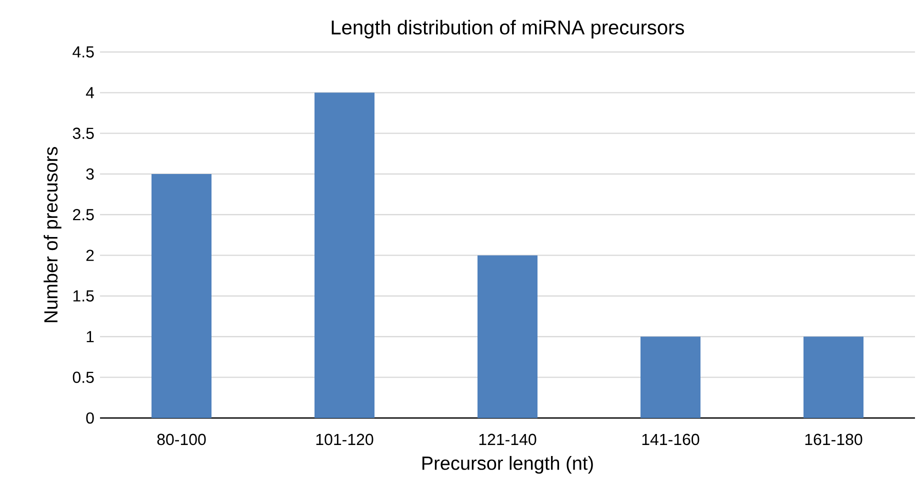 This screenshot has height=501, width=919. Describe the element at coordinates (90, 174) in the screenshot. I see `y-tick-label: 3` at that location.